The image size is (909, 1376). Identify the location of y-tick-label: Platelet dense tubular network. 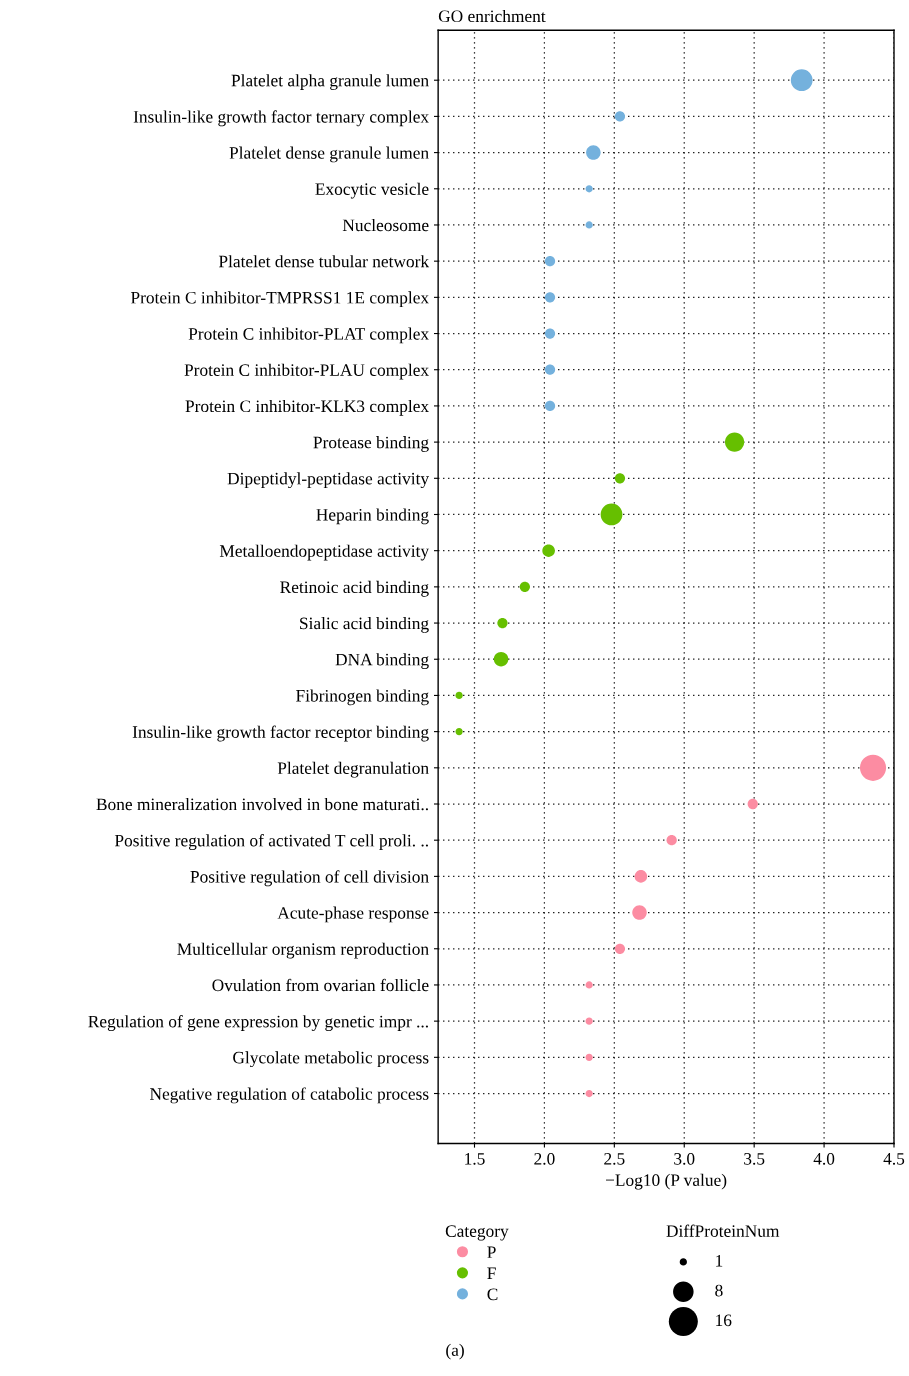
(324, 261).